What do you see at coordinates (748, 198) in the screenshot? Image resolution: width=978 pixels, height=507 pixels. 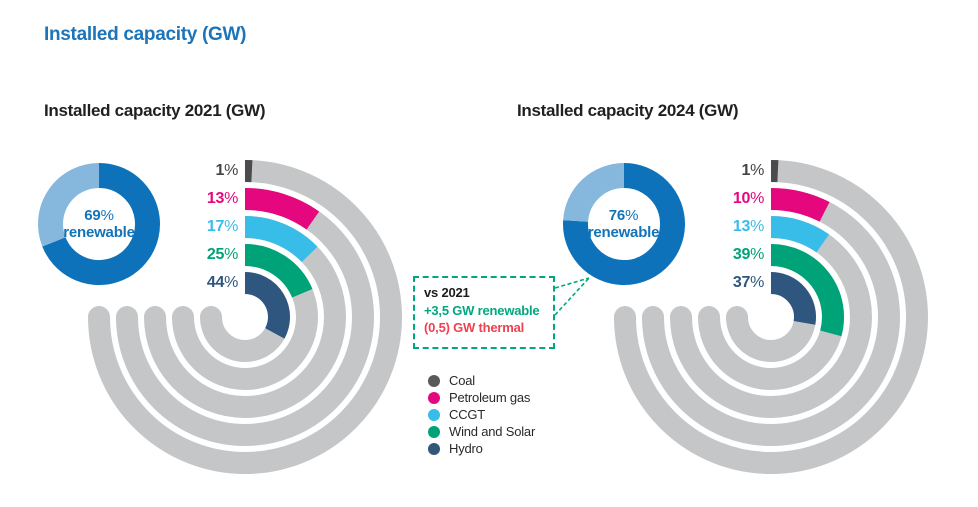 I see `pct-label-petroleum-gas: 10%` at bounding box center [748, 198].